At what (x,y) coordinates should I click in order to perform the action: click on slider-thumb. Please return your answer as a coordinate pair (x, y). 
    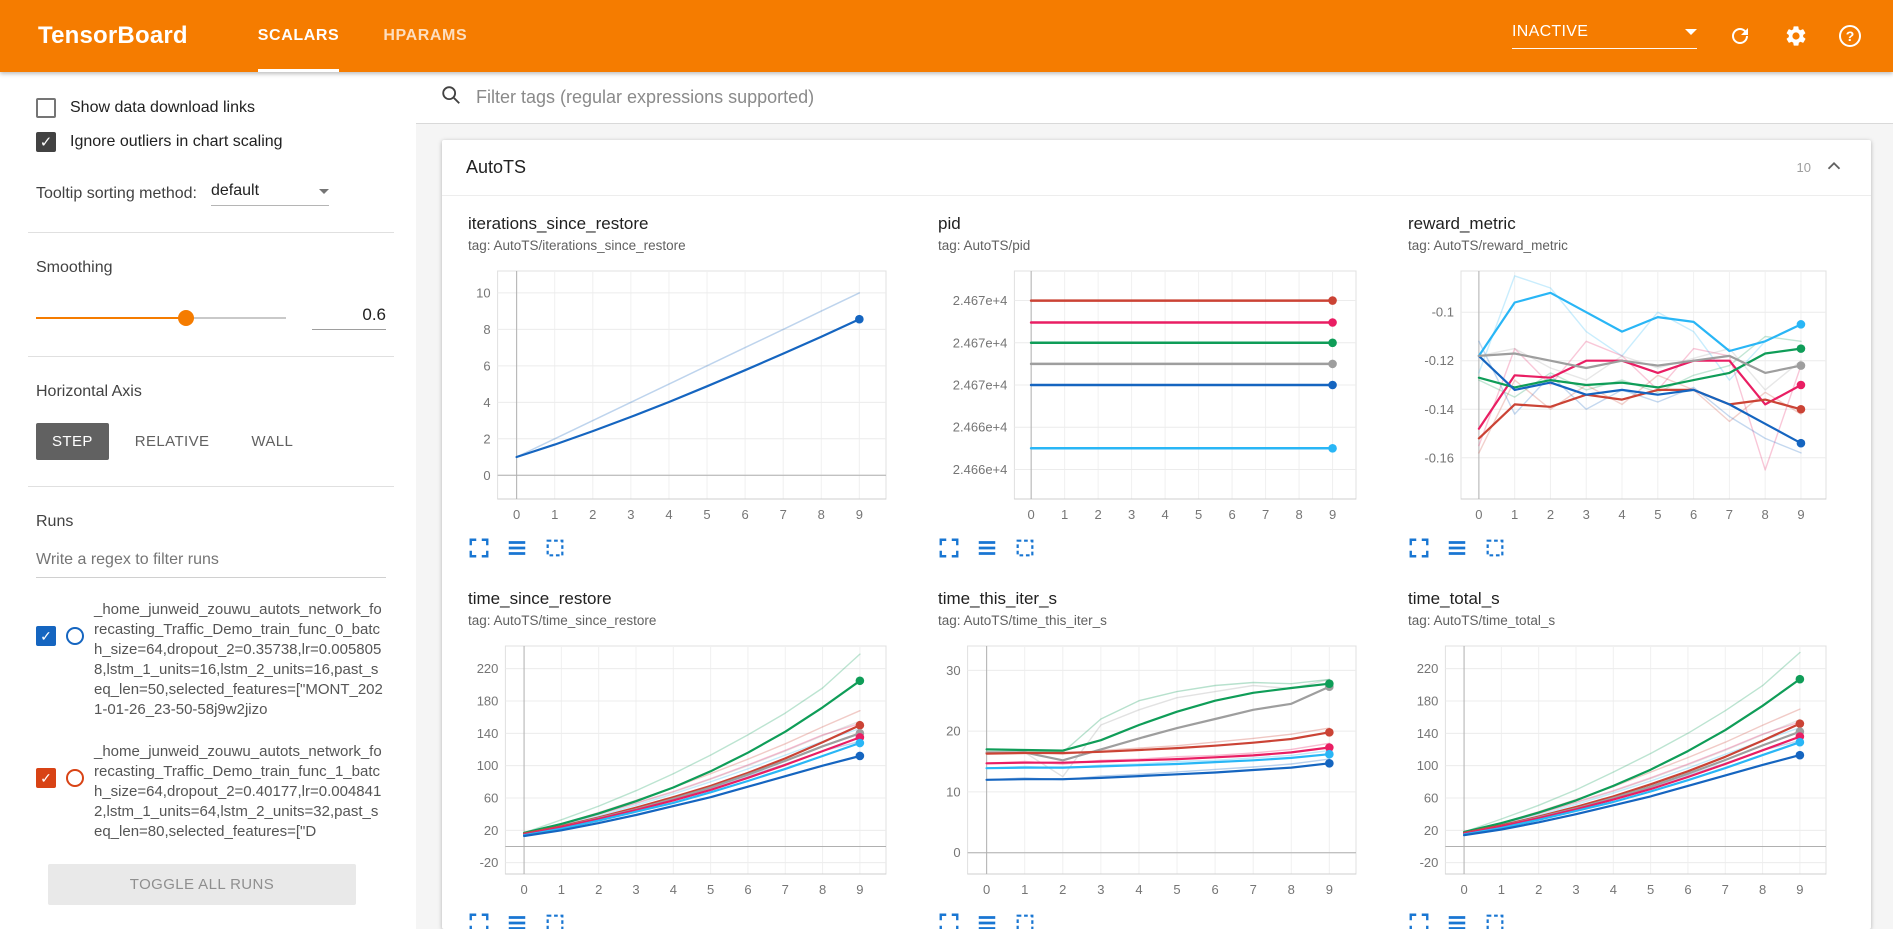
    Looking at the image, I should click on (186, 317).